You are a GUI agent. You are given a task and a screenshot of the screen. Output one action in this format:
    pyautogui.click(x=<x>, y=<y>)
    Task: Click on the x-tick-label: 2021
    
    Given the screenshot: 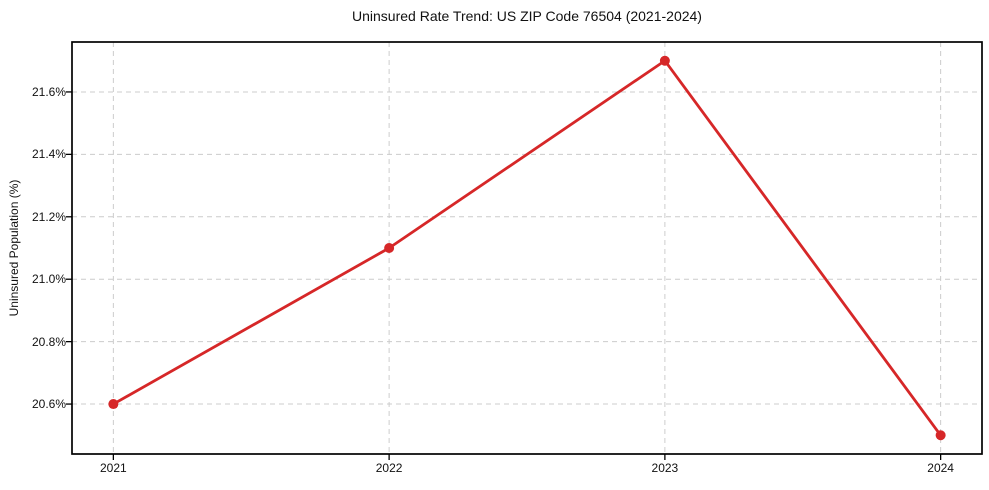 What is the action you would take?
    pyautogui.click(x=113, y=468)
    